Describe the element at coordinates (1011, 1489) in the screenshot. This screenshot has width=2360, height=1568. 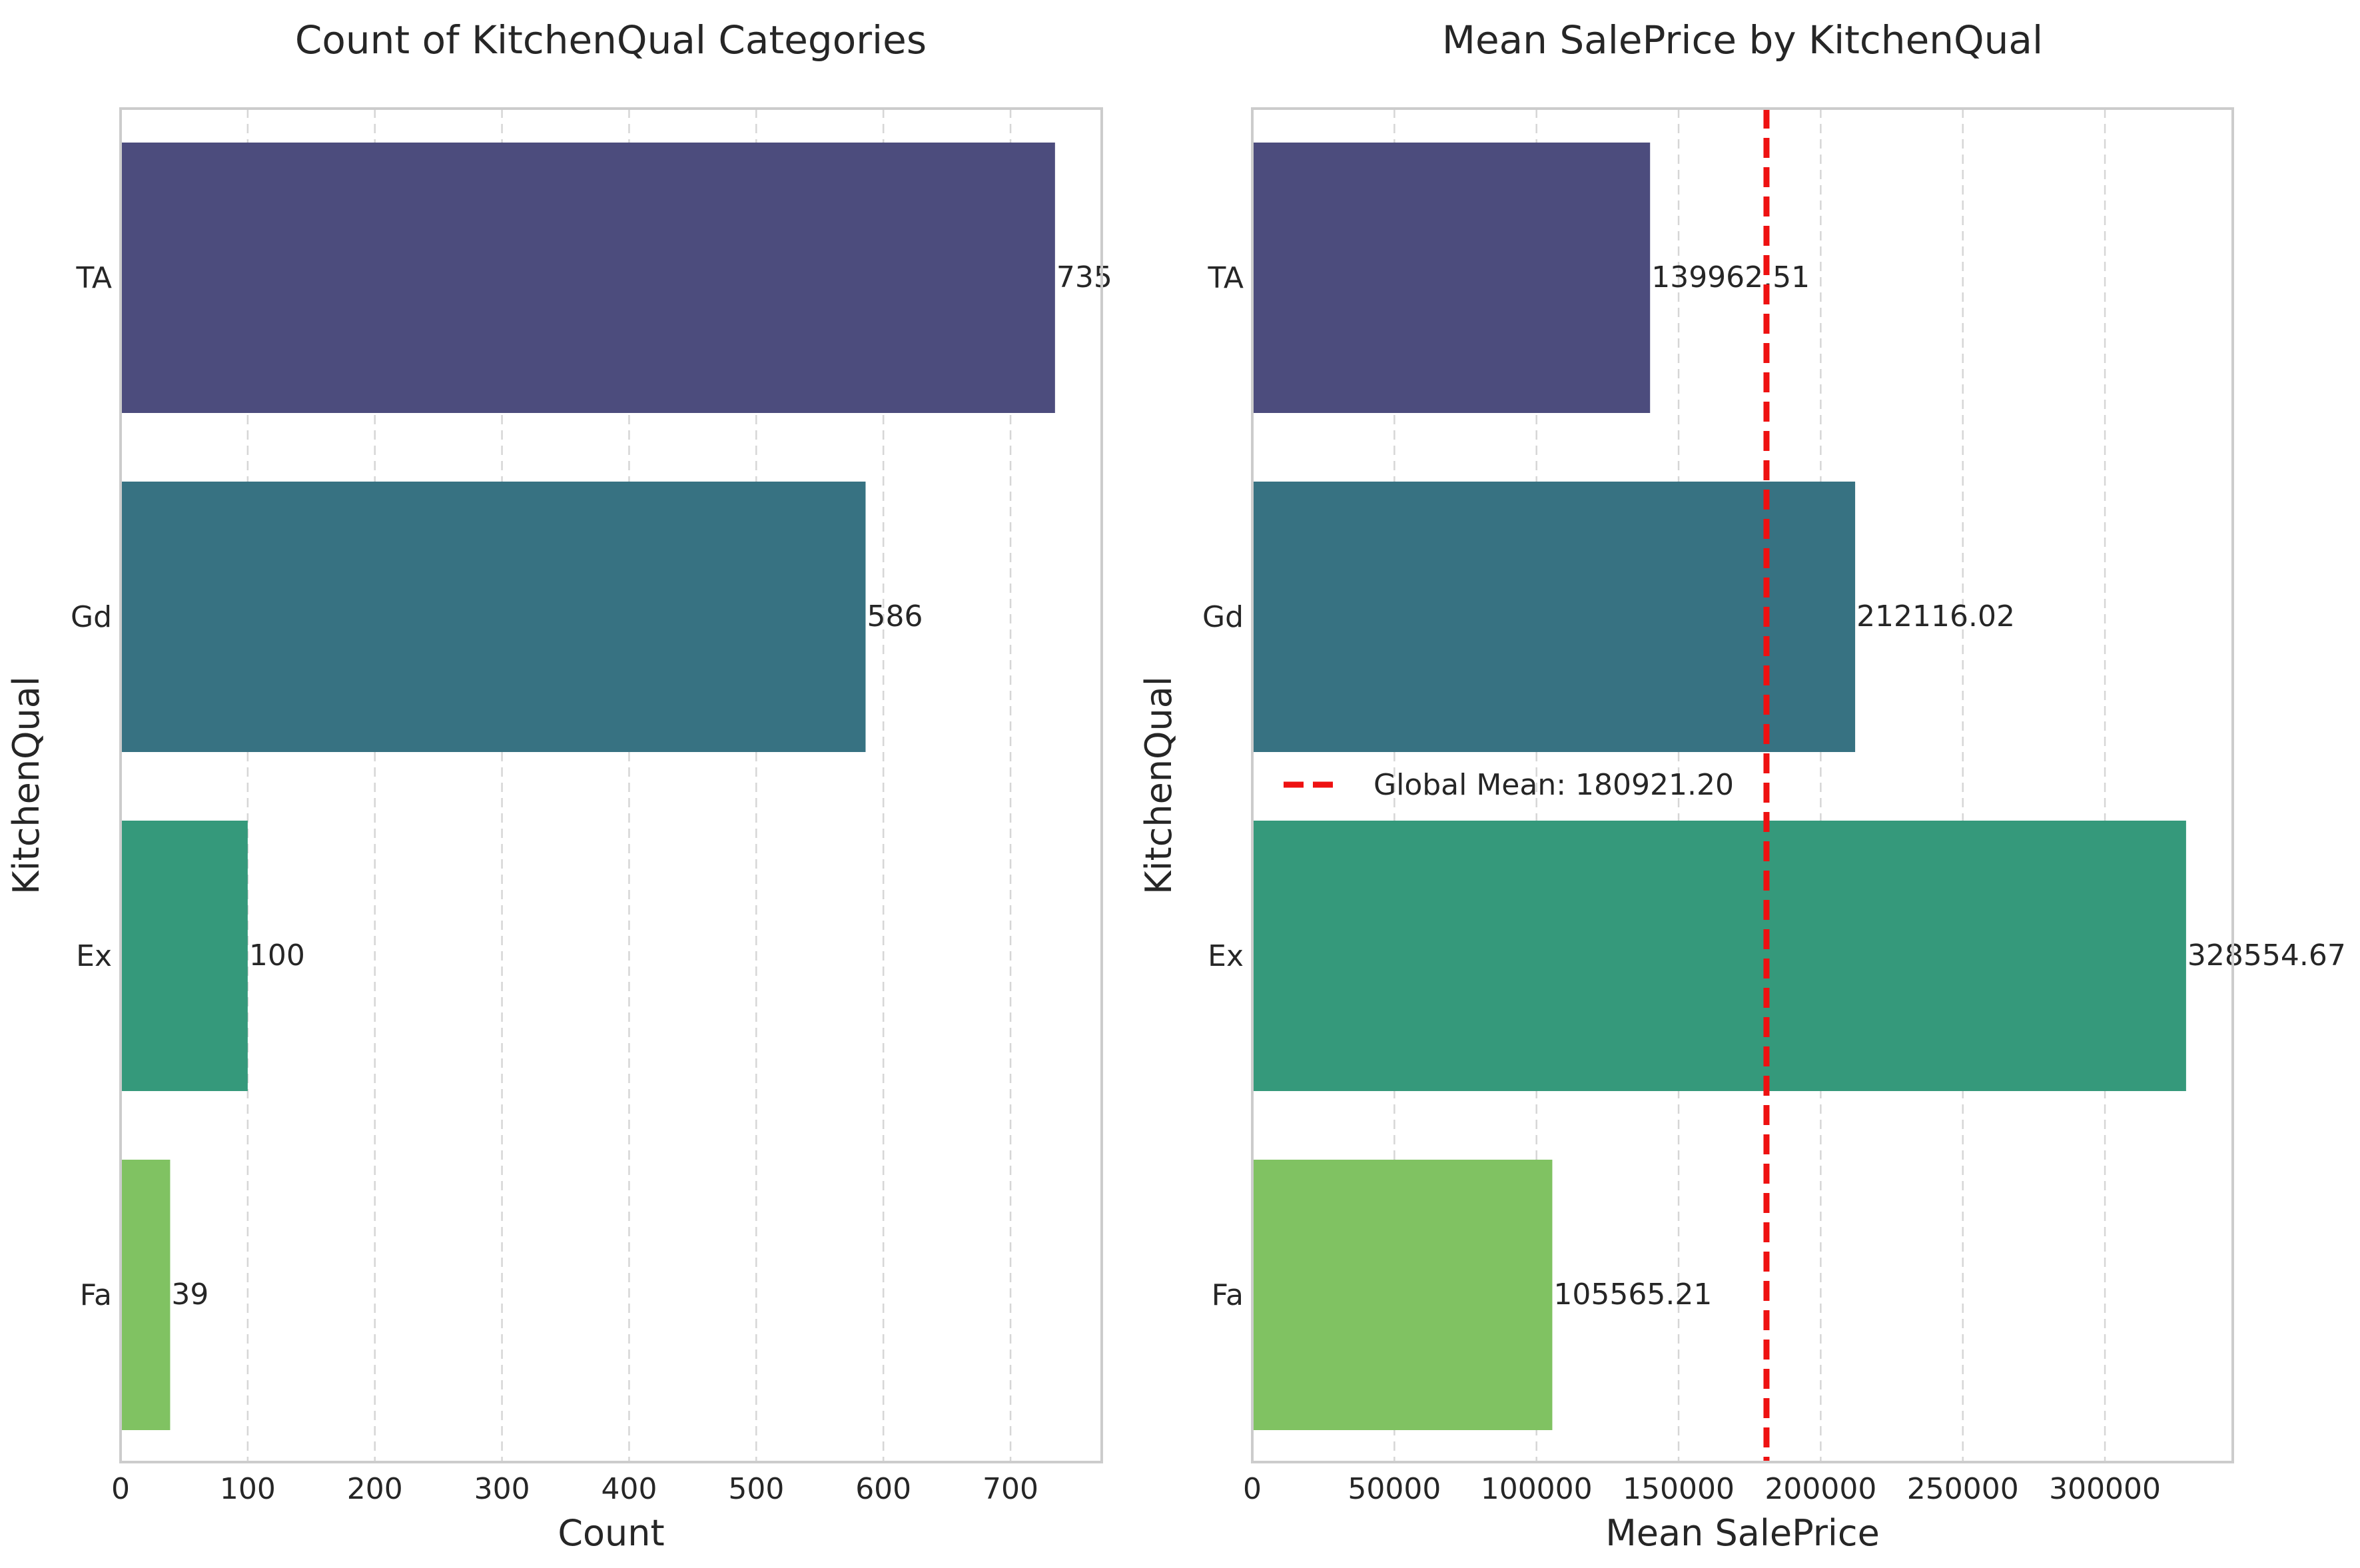
I see `count-x-tick-label: 700` at that location.